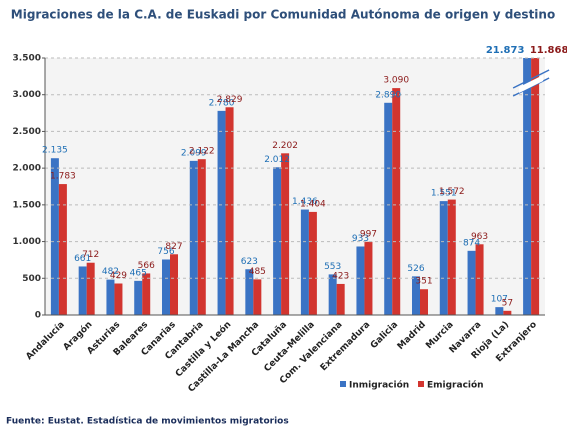 Image resolution: width=567 pixels, height=438 pixels. Describe the element at coordinates (146, 266) in the screenshot. I see `value-label: 566` at that location.